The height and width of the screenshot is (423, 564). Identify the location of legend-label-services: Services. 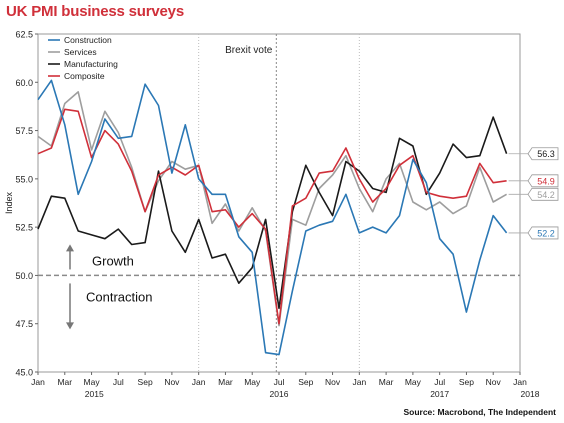
(80, 52).